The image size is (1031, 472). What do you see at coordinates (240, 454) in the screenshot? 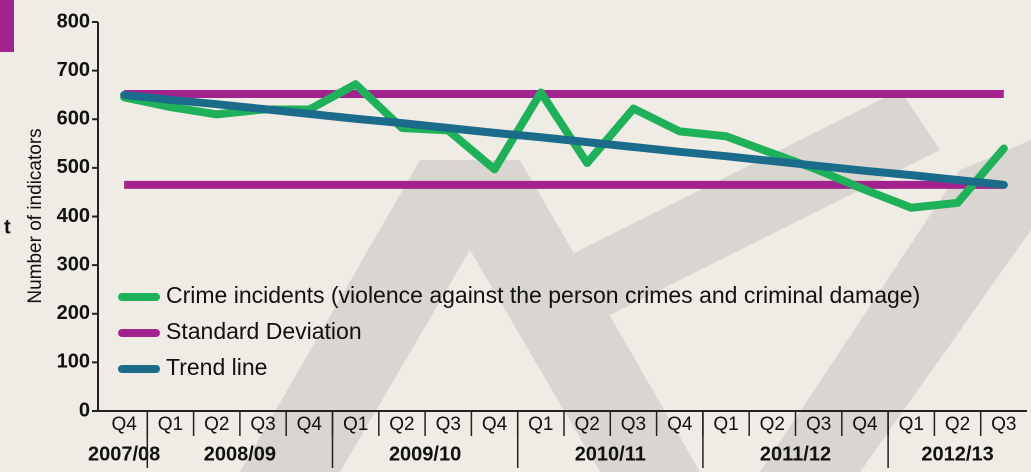
I see `group-label: 2008/09` at bounding box center [240, 454].